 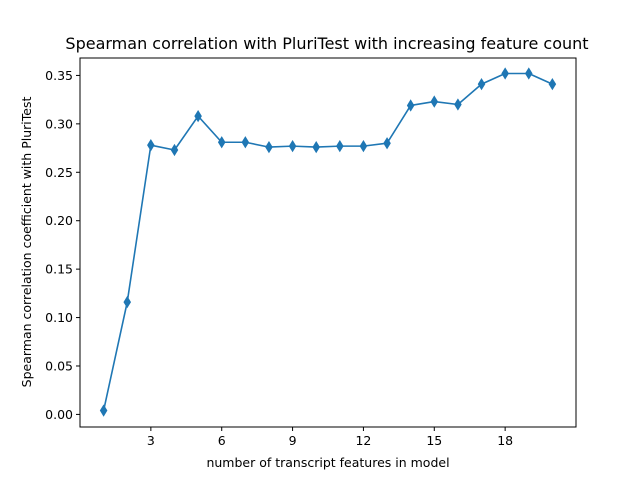 What do you see at coordinates (327, 462) in the screenshot?
I see `x-axis-label: number of transcript features in model` at bounding box center [327, 462].